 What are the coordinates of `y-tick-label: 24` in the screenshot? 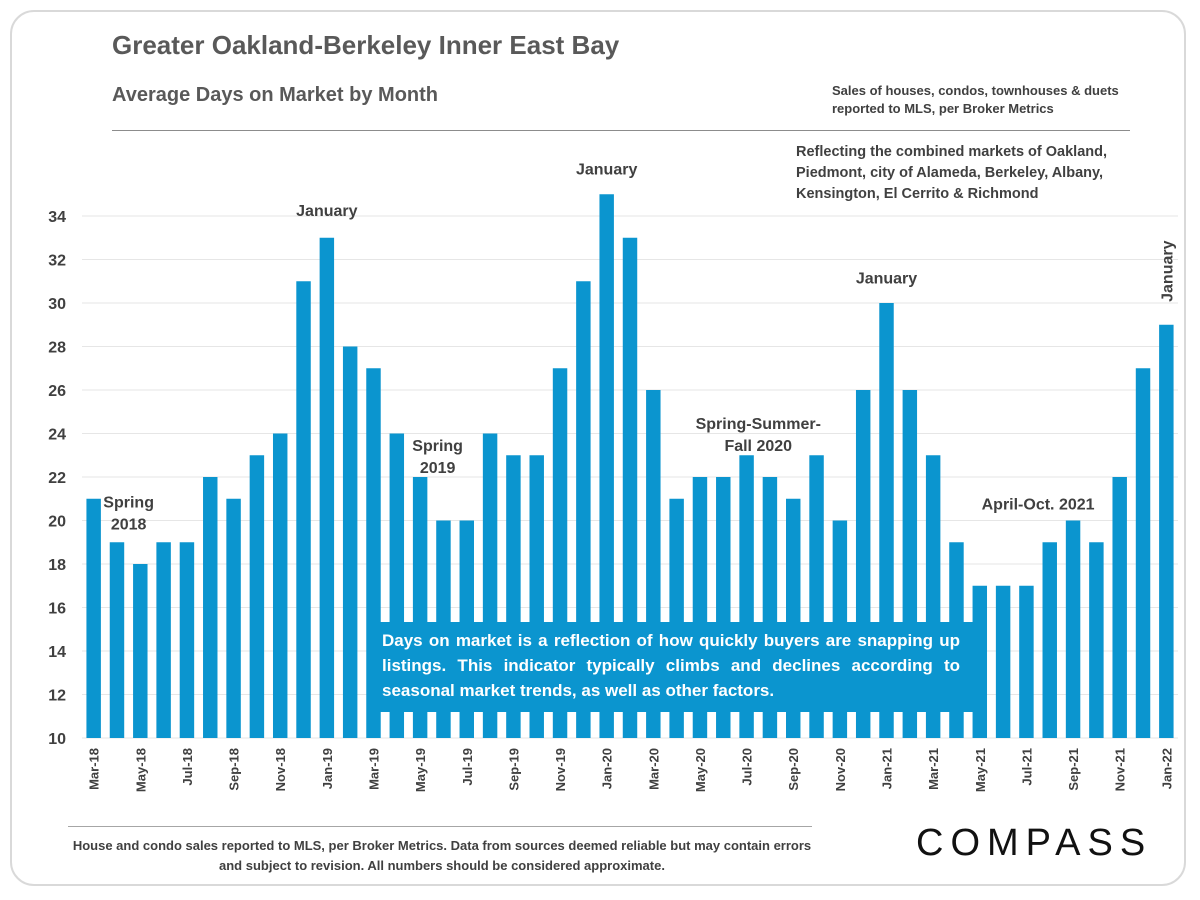 It's located at (57, 435).